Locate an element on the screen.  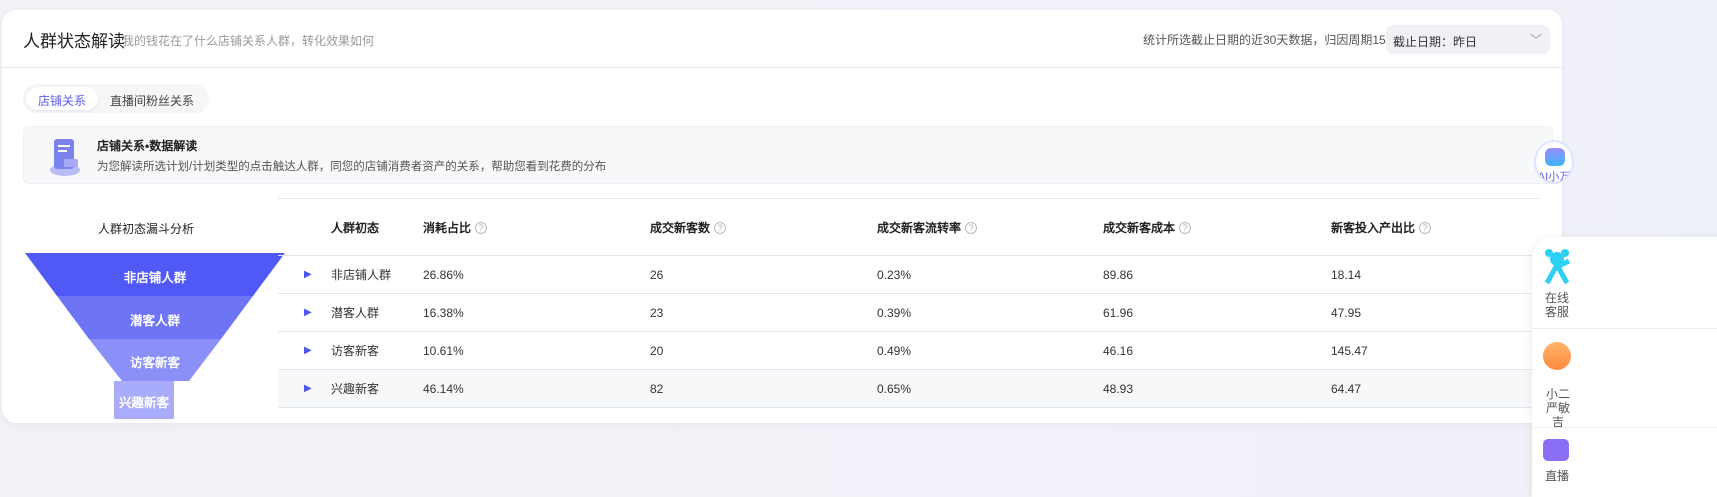
tab-store-relation: 店铺关系 is located at coordinates (62, 98).